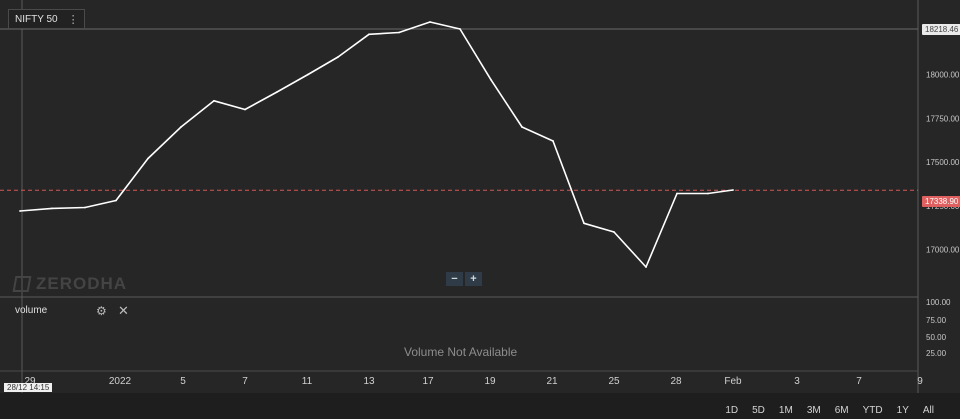 This screenshot has height=419, width=960. I want to click on time-tick-label: 2022, so click(120, 381).